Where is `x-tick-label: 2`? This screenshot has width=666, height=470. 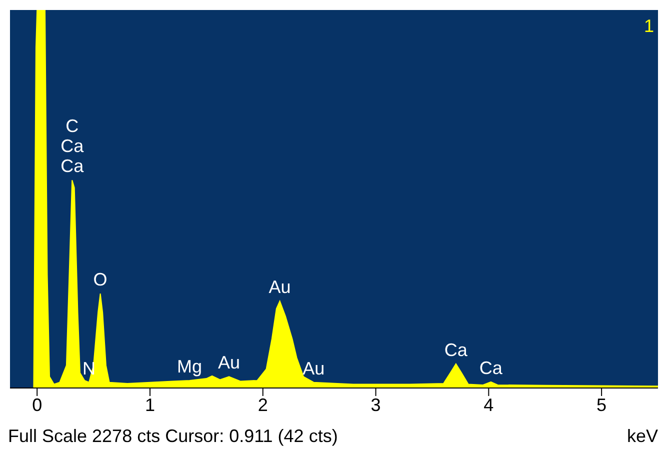 x-tick-label: 2 is located at coordinates (263, 404).